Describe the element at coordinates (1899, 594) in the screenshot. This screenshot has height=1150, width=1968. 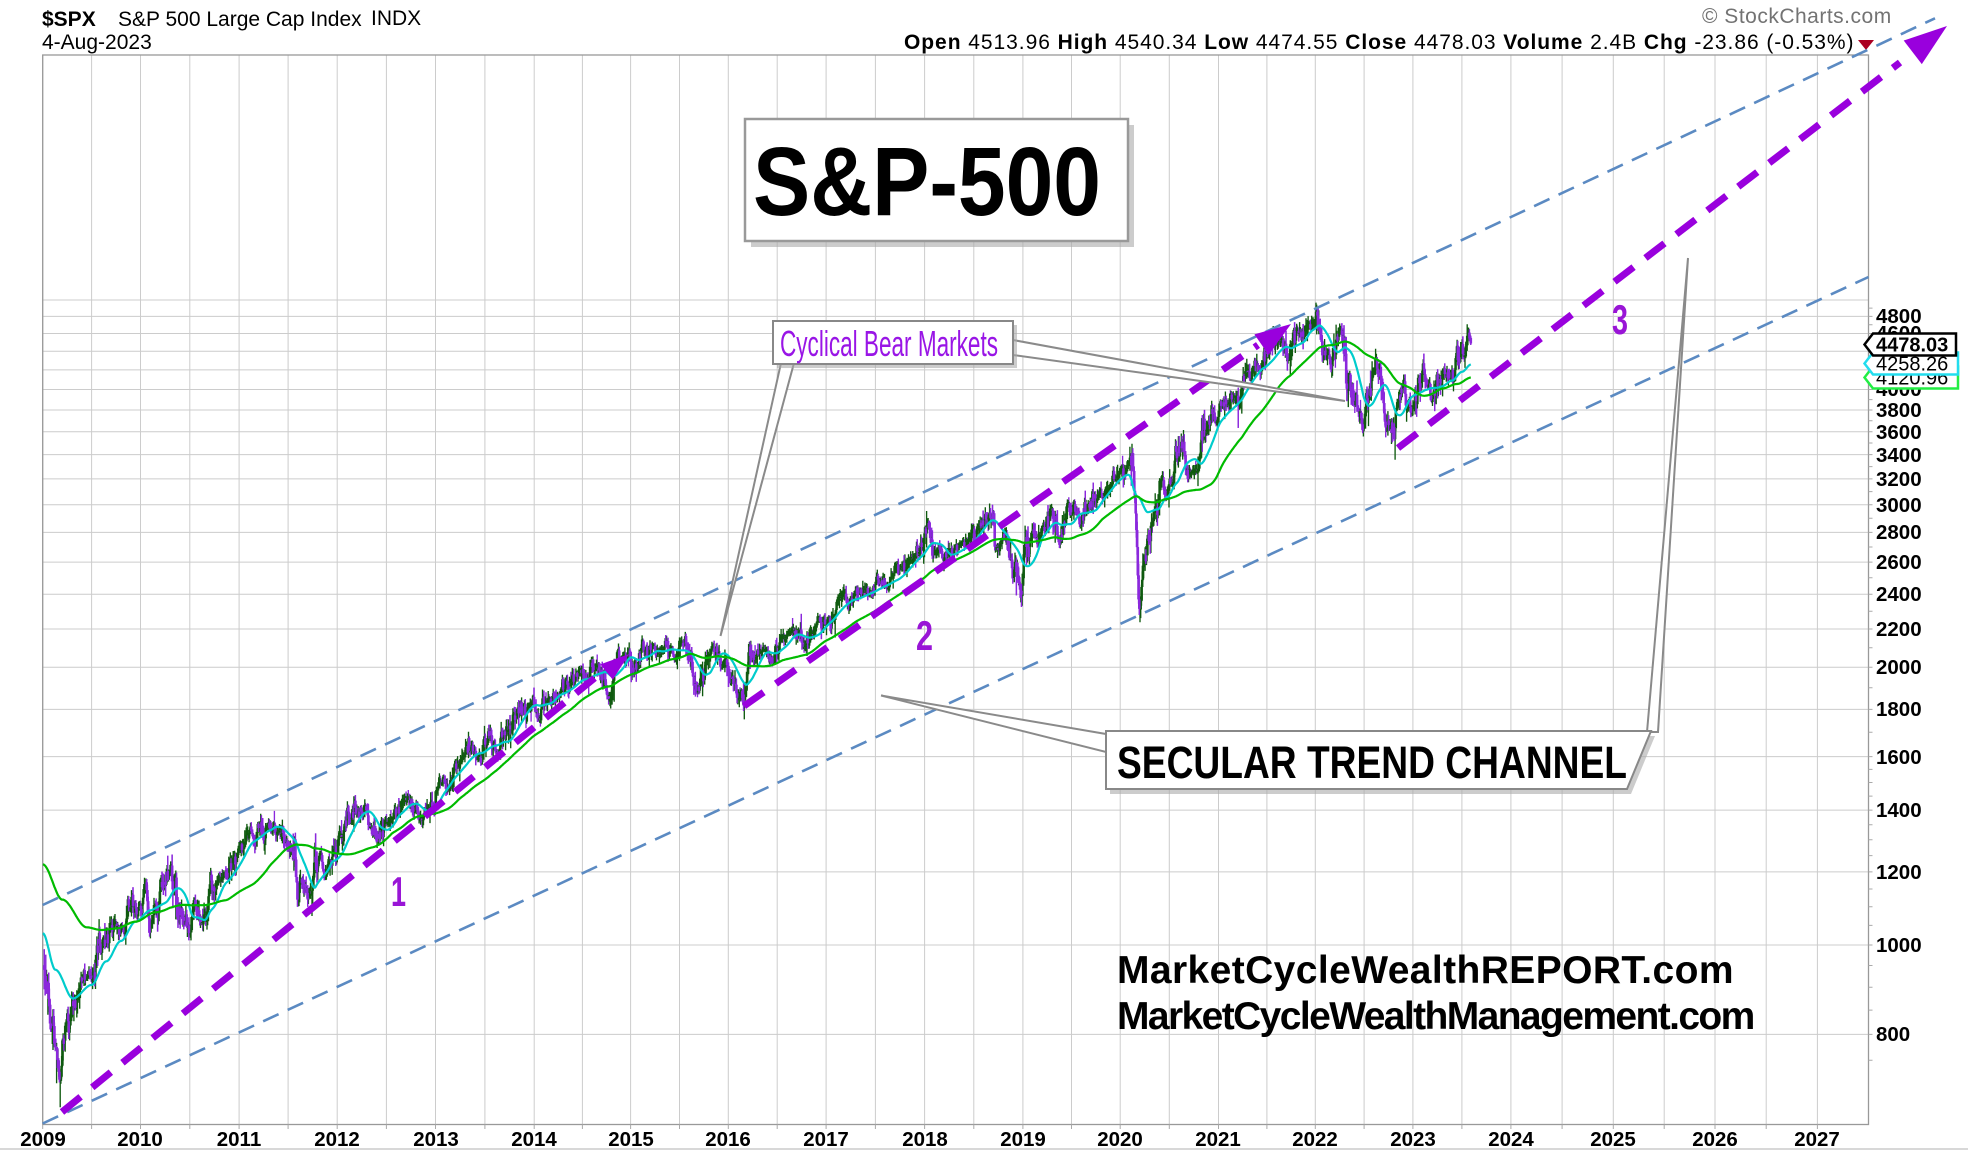
I see `svg-text: 2400` at that location.